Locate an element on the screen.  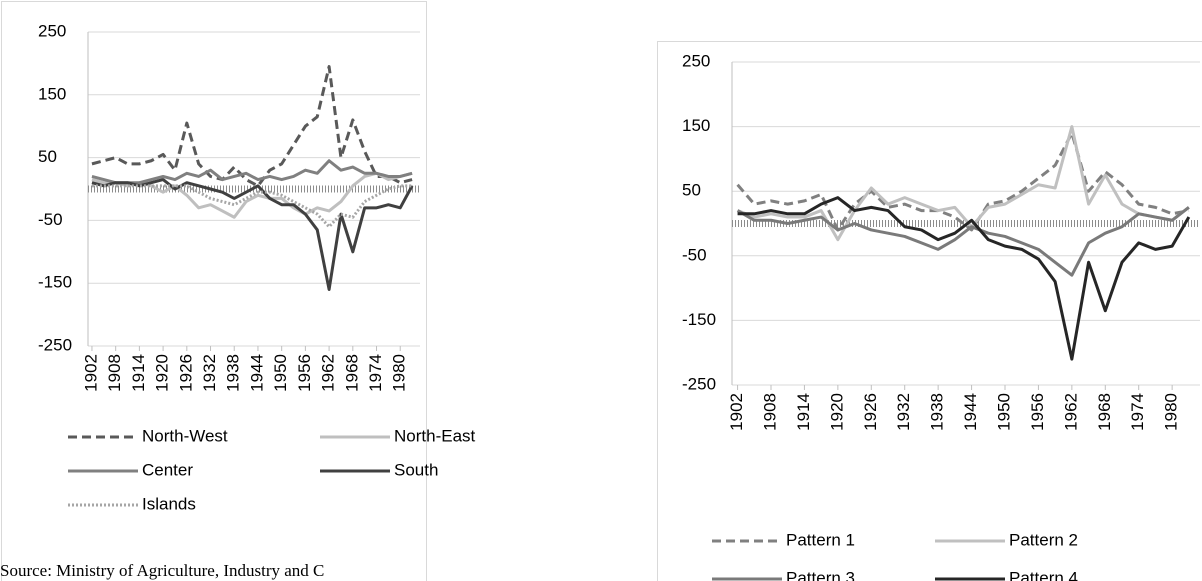
legend-label: Pattern 4 is located at coordinates (1043, 574).